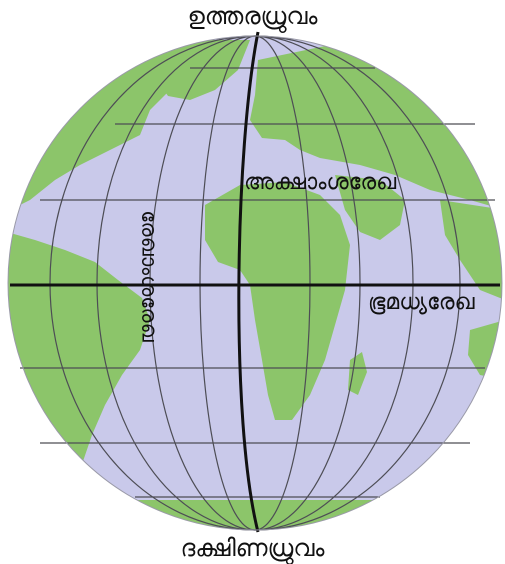 The image size is (505, 564). I want to click on land-madagascar, so click(357, 373).